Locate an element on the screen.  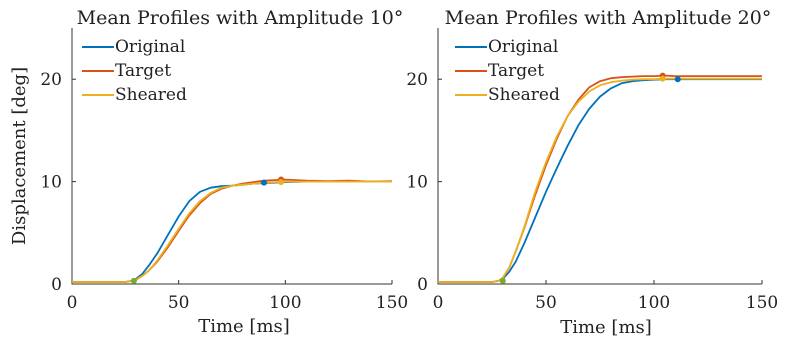
x-axis-label-2: Time [ms] is located at coordinates (606, 327).